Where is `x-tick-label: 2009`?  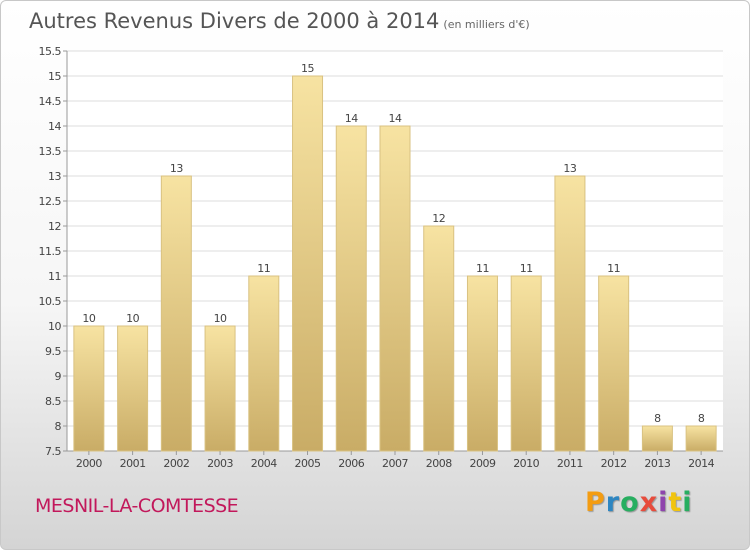
x-tick-label: 2009 is located at coordinates (482, 463).